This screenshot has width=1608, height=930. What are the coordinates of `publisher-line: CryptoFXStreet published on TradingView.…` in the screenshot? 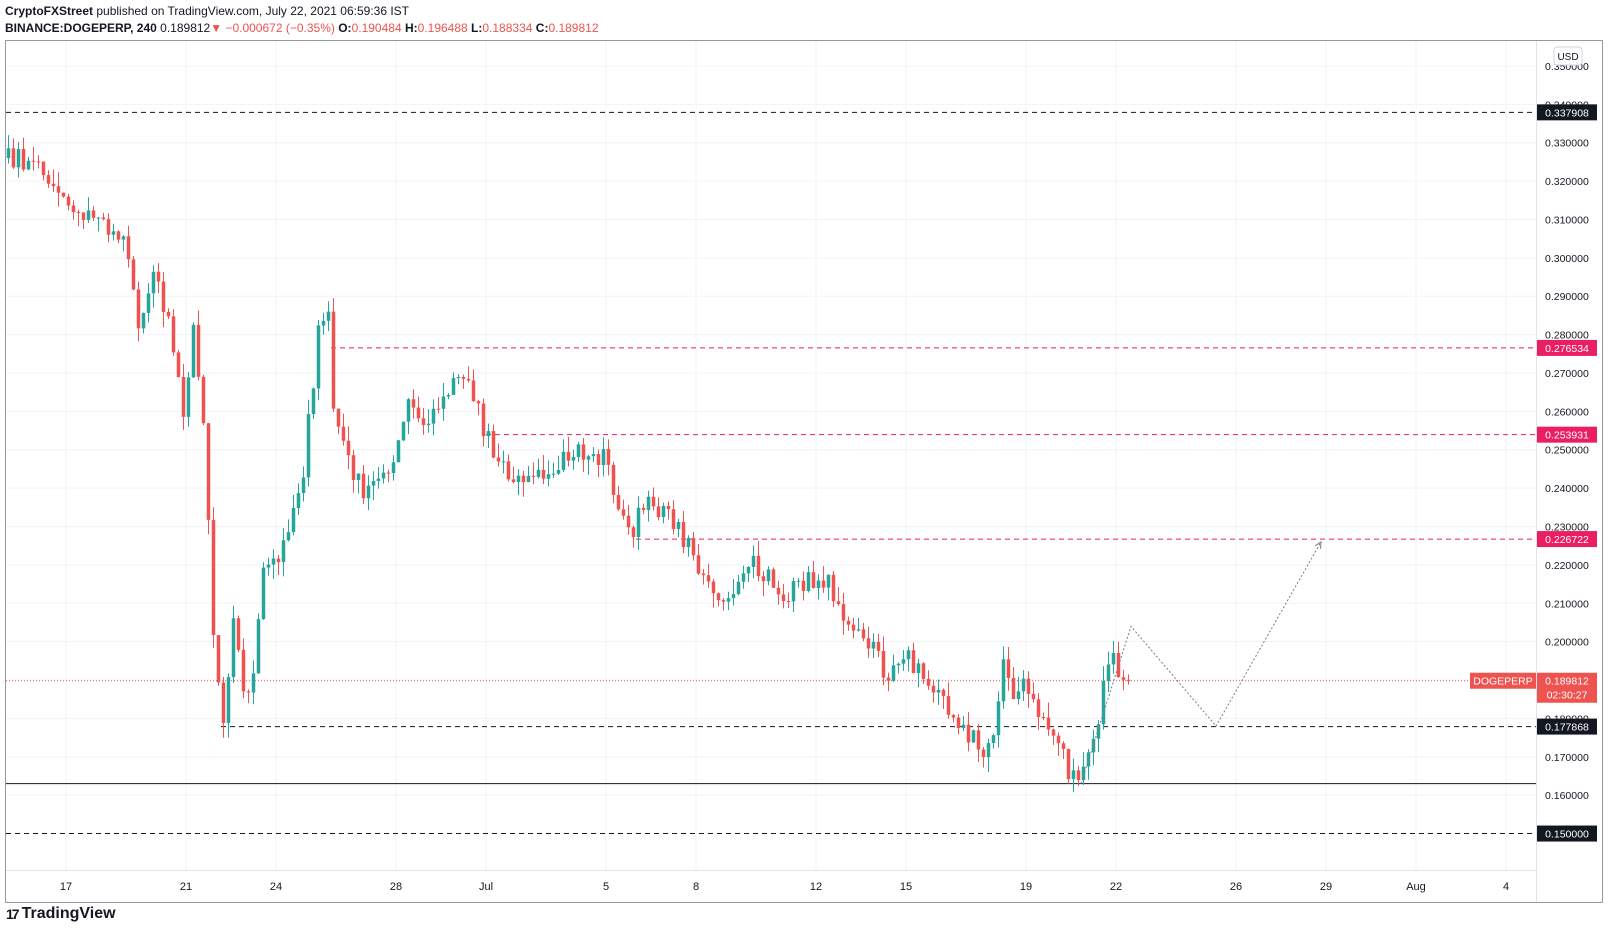 It's located at (302, 11).